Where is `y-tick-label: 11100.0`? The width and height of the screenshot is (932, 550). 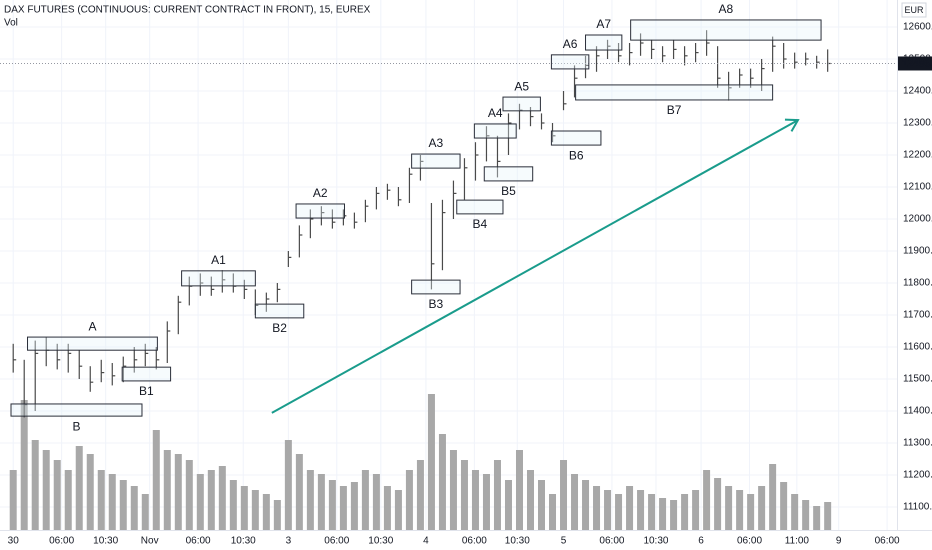 y-tick-label: 11100.0 is located at coordinates (917, 507).